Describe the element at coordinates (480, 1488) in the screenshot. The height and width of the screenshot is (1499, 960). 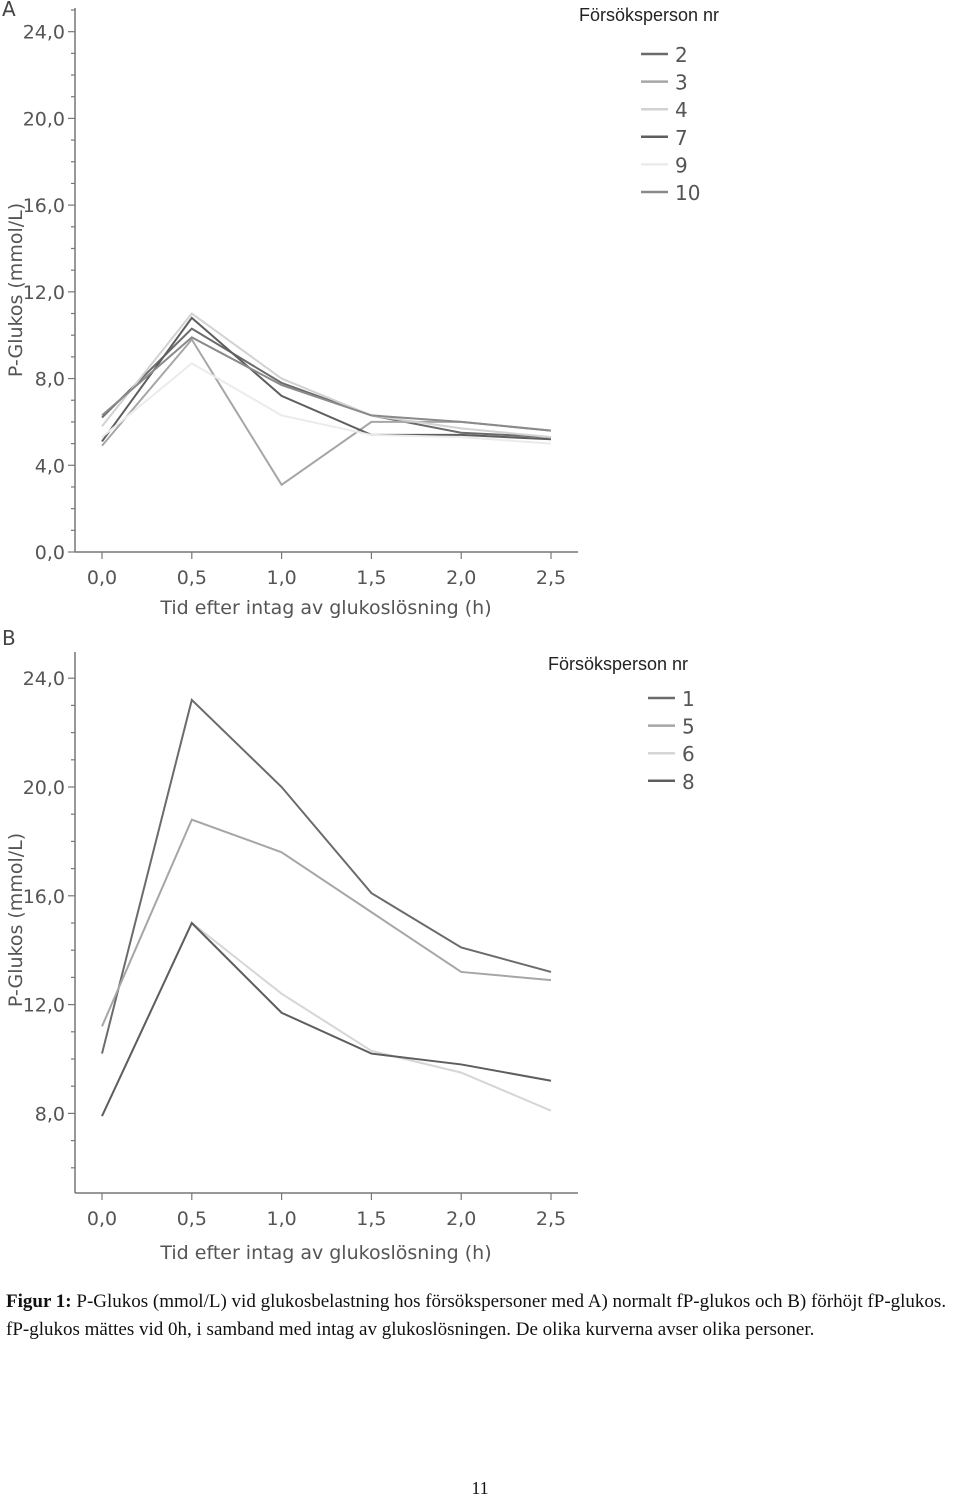
I see `page-number: 11` at that location.